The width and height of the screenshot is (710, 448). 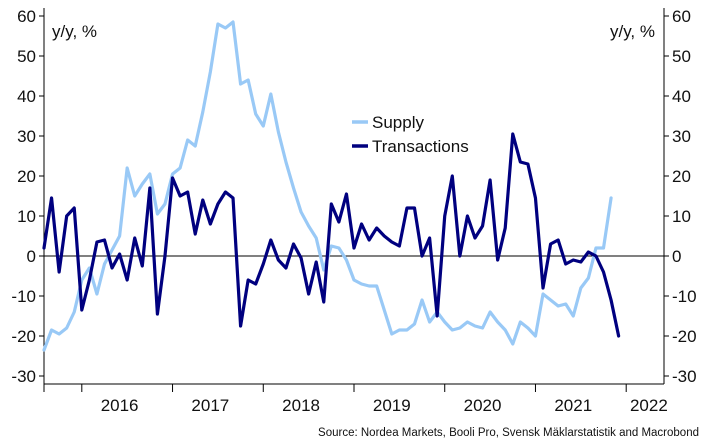 I want to click on y-tick-label-right: -10, so click(x=684, y=296).